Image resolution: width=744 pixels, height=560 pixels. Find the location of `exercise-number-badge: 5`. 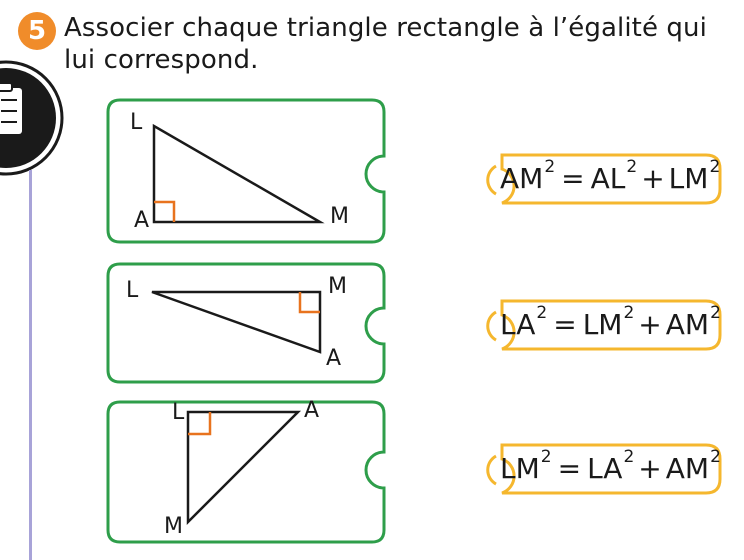

exercise-number-badge: 5 is located at coordinates (37, 31).